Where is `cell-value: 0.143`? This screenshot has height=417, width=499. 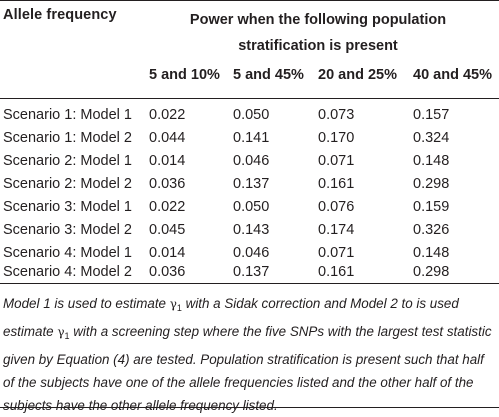 cell-value: 0.143 is located at coordinates (251, 230).